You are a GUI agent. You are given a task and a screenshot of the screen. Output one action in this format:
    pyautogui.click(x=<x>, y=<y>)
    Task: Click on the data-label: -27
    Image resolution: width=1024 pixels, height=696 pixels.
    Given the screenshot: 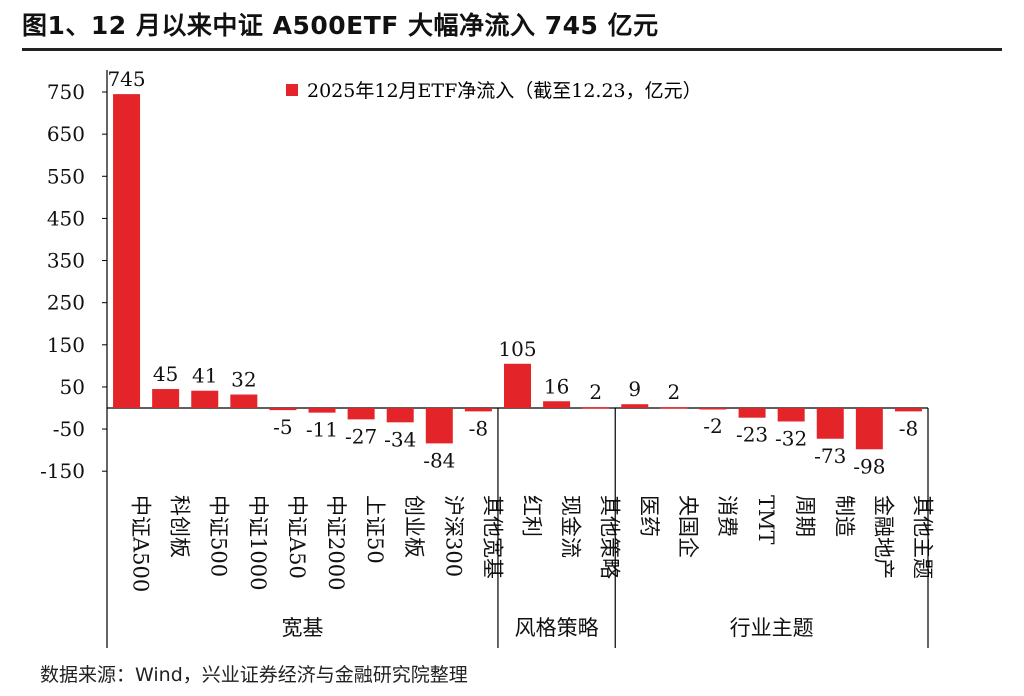 What is the action you would take?
    pyautogui.click(x=361, y=436)
    